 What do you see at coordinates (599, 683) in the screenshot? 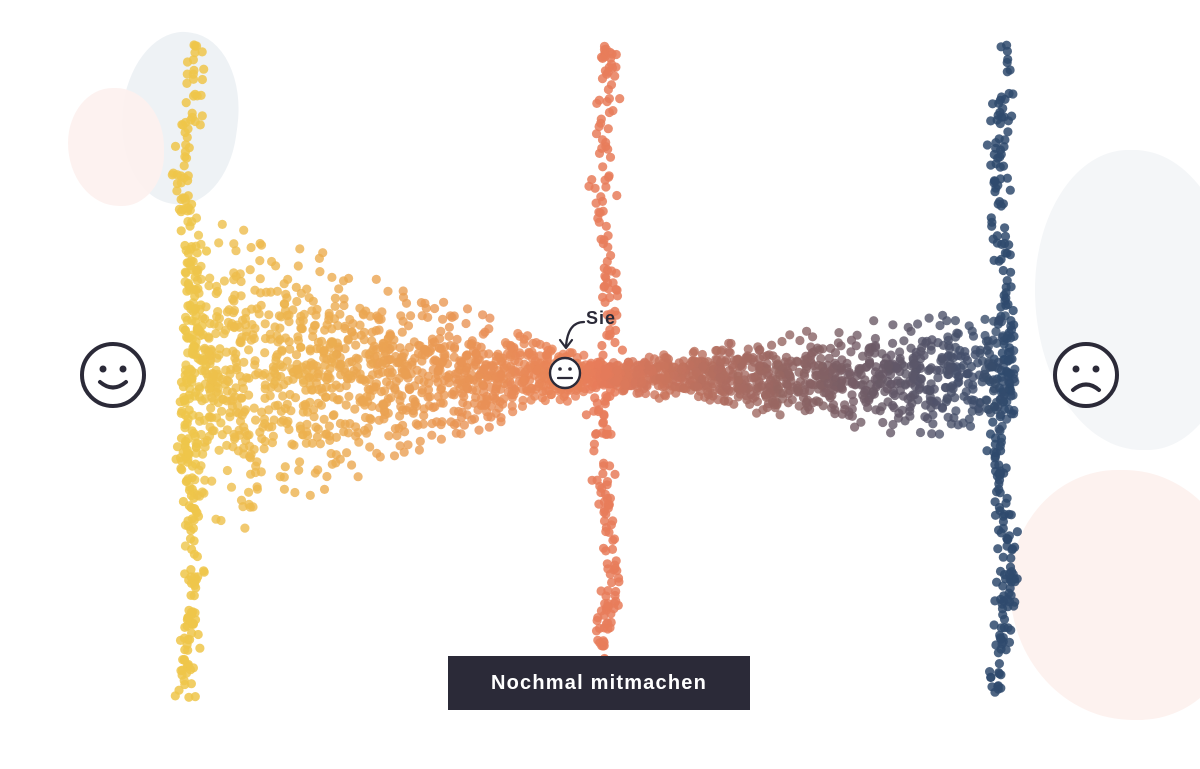
I see `retry-button: Nochmal mitmachen` at bounding box center [599, 683].